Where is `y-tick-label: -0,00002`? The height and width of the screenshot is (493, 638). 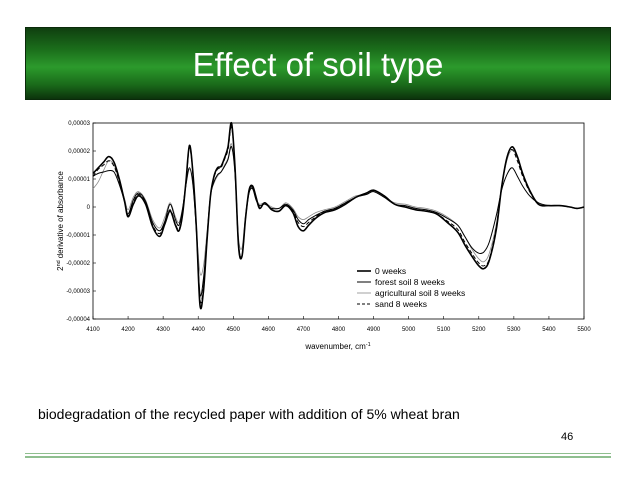 y-tick-label: -0,00002 is located at coordinates (78, 264).